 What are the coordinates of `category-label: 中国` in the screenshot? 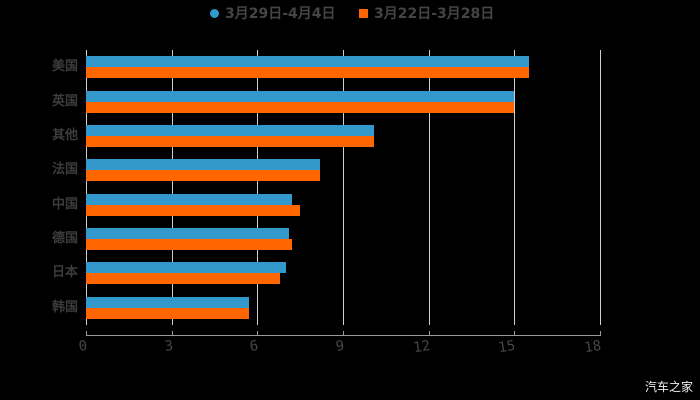 It's located at (64, 204).